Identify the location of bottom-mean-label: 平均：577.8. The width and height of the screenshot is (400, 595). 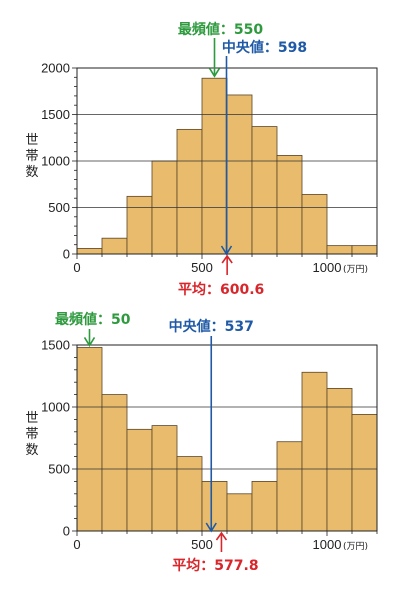
(215, 565).